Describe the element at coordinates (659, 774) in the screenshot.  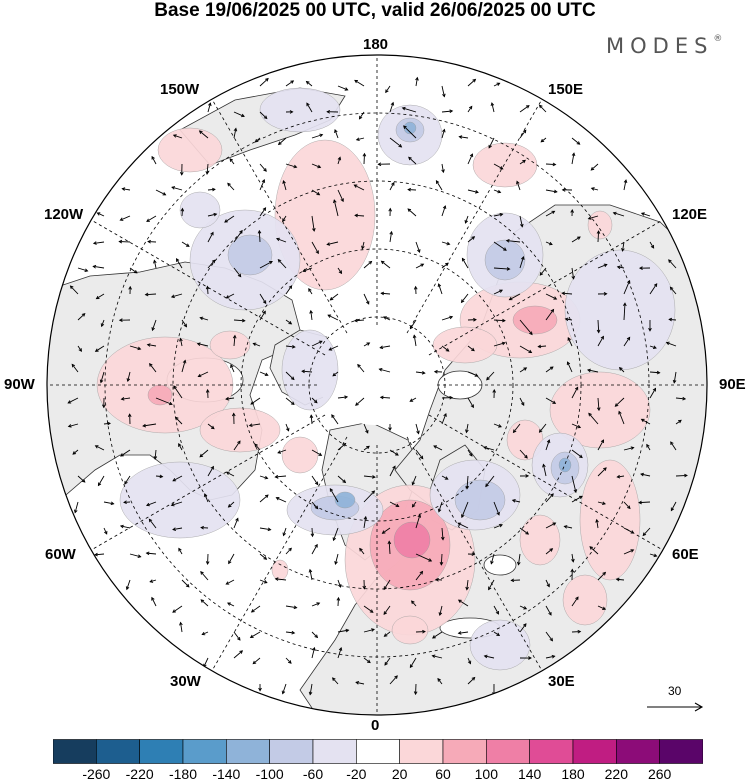
I see `colorbar-tick-label: 260` at that location.